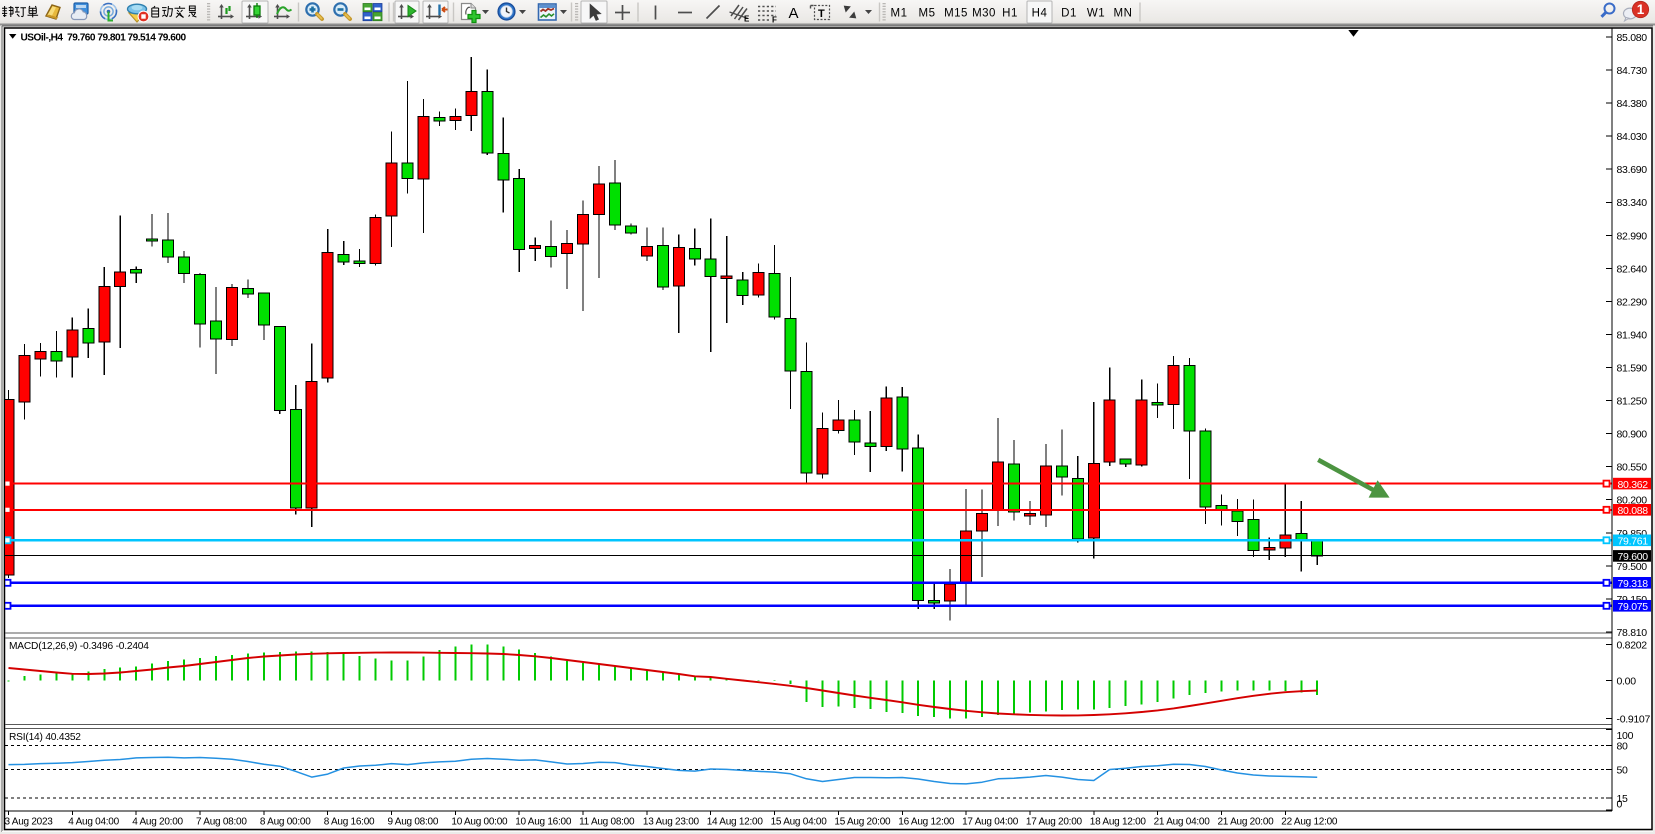 The width and height of the screenshot is (1655, 834). I want to click on svg-text: 14 Aug 12:00, so click(735, 822).